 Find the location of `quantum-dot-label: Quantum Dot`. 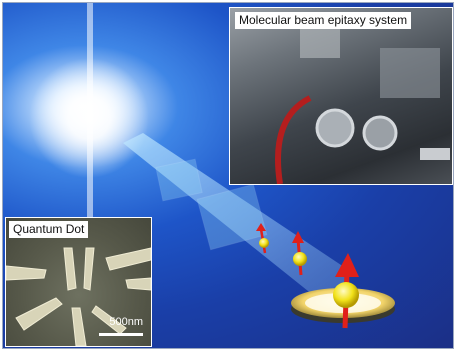

quantum-dot-label: Quantum Dot is located at coordinates (49, 229).